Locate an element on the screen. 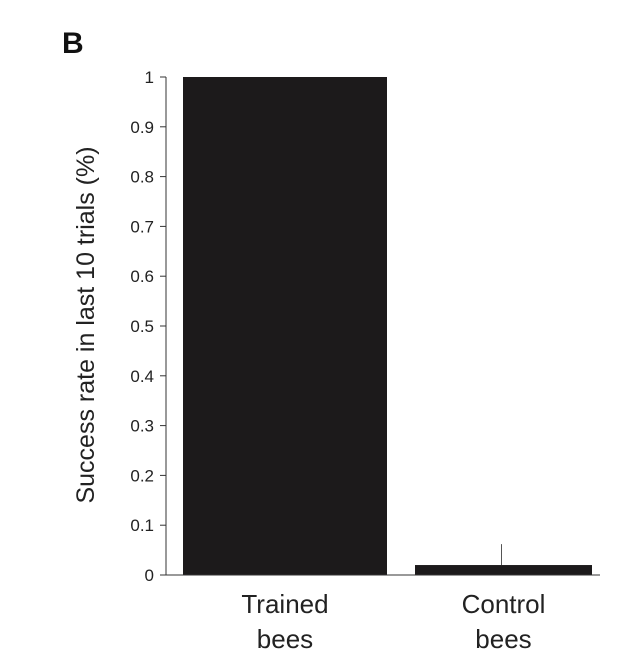 The height and width of the screenshot is (672, 618). y-tick-label: 0.2 is located at coordinates (142, 475).